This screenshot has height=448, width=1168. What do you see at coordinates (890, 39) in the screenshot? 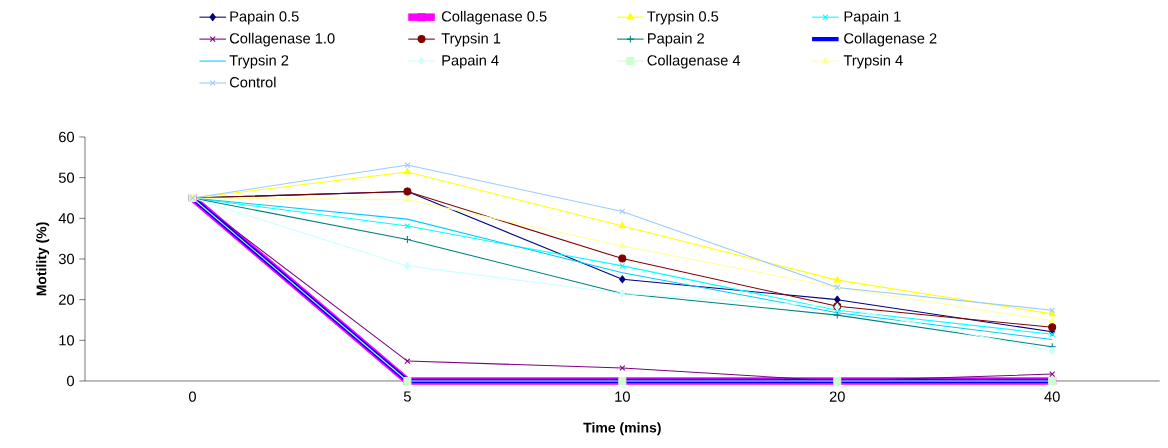
I see `legend-label: Collagenase 2` at bounding box center [890, 39].